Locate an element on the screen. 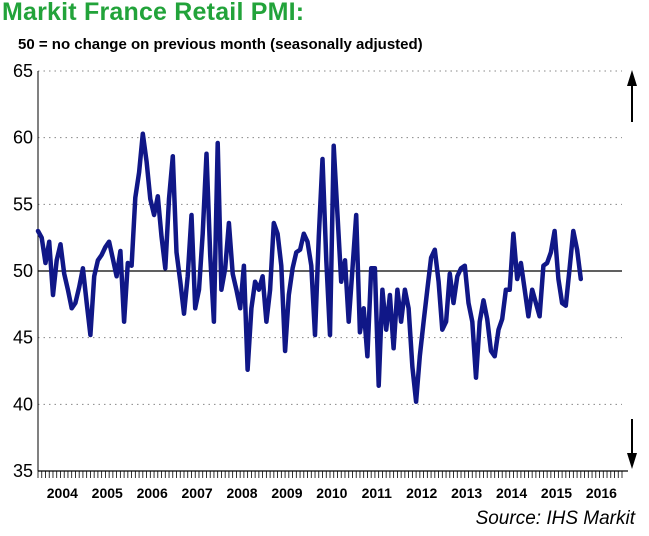 Image resolution: width=649 pixels, height=536 pixels. up-arrow-head is located at coordinates (632, 78).